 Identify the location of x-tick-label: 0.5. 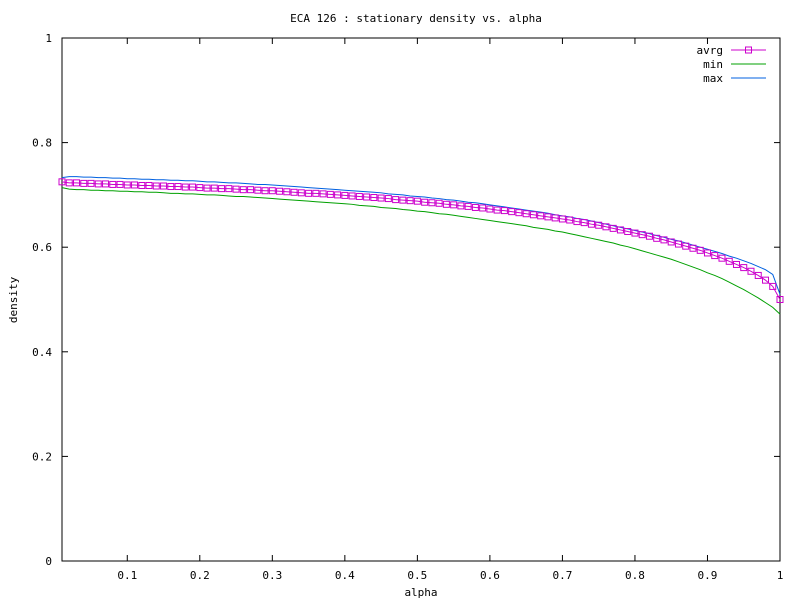
(417, 575).